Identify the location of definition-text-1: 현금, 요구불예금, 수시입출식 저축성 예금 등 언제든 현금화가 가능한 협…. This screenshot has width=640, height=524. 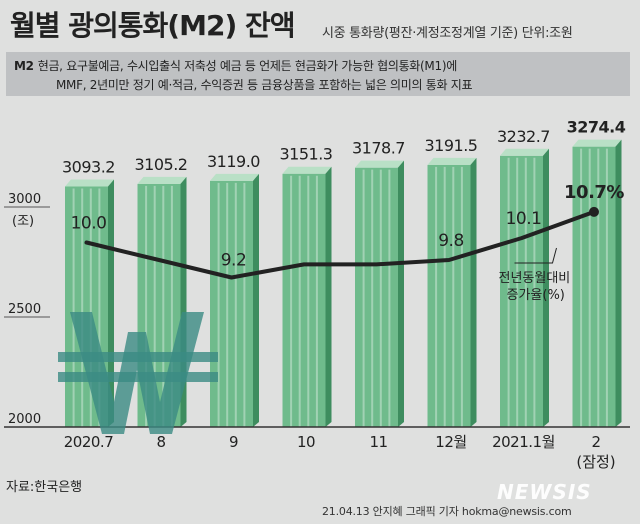
(247, 66).